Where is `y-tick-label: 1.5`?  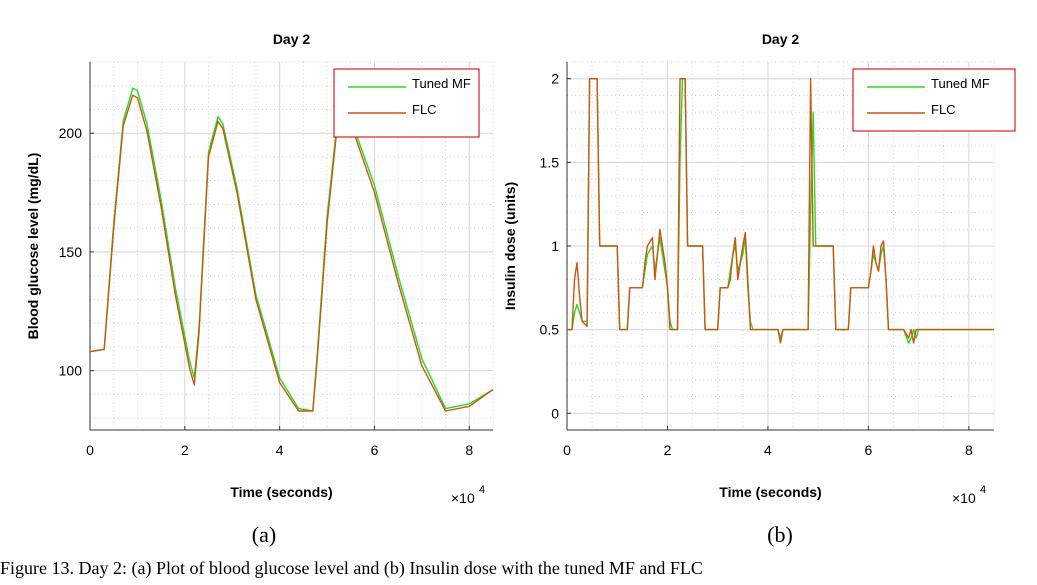 y-tick-label: 1.5 is located at coordinates (550, 162).